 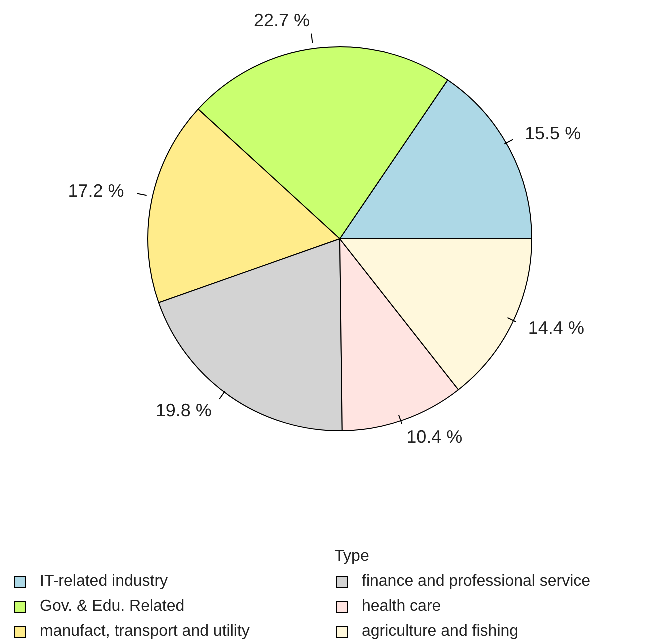 I want to click on data-label: 15.5 %, so click(x=553, y=133).